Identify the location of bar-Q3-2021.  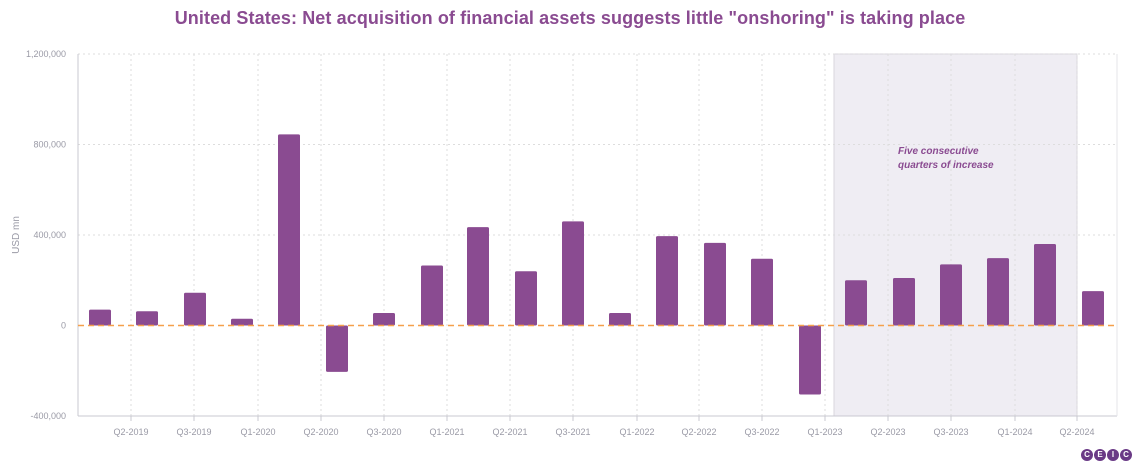
(573, 273).